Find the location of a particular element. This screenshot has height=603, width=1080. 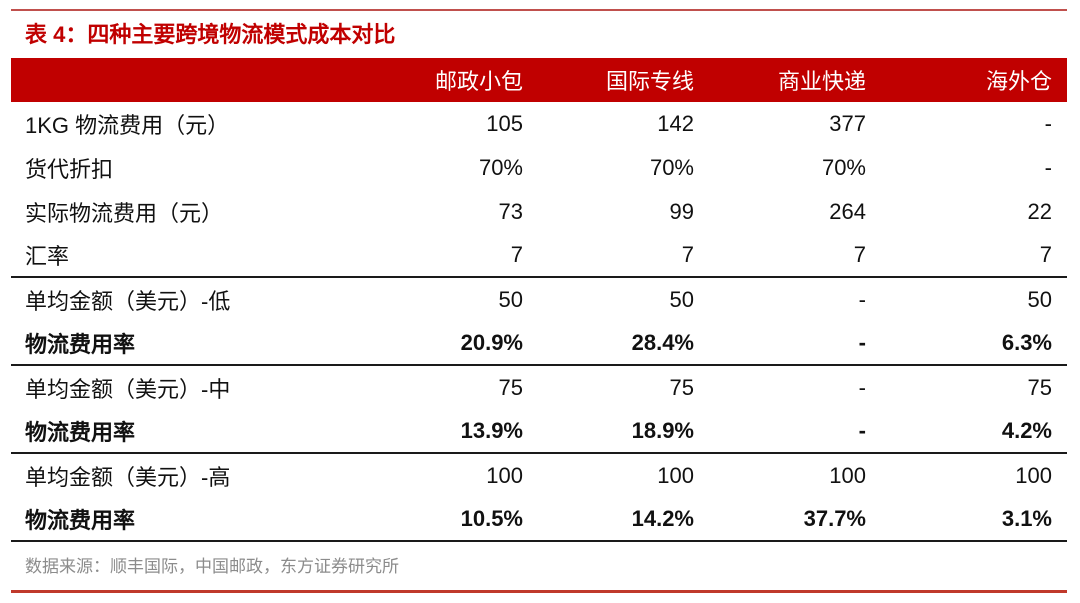

cell-value: 105 is located at coordinates (504, 123).